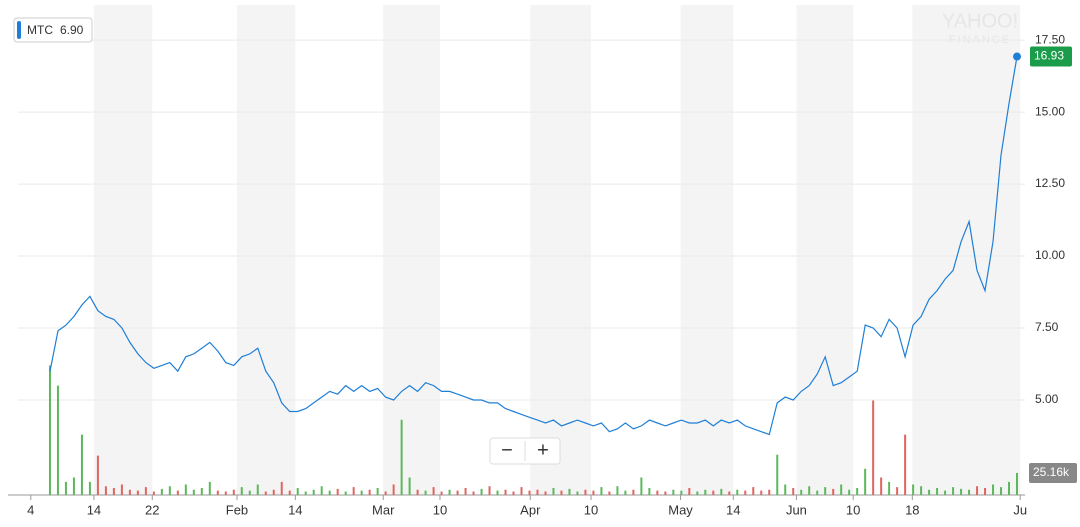 The image size is (1080, 527). I want to click on zoom-in-button: +, so click(543, 450).